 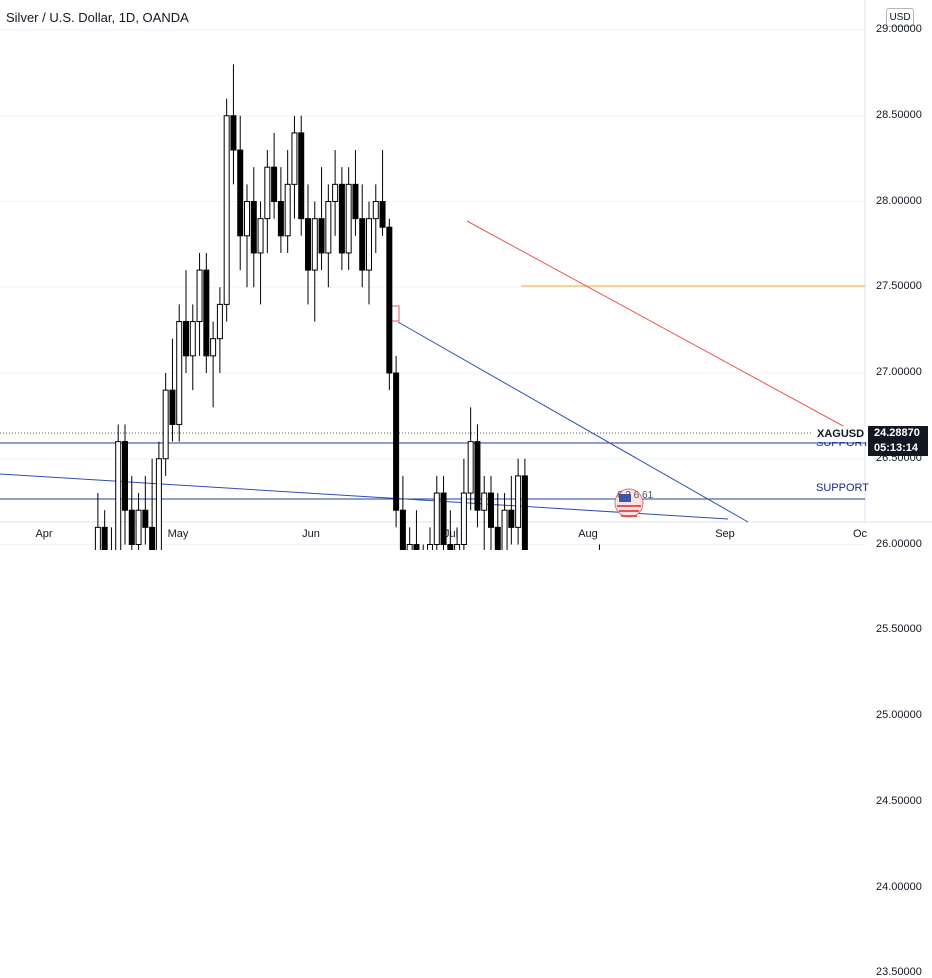 I want to click on time-tick-label: Aug, so click(x=588, y=534).